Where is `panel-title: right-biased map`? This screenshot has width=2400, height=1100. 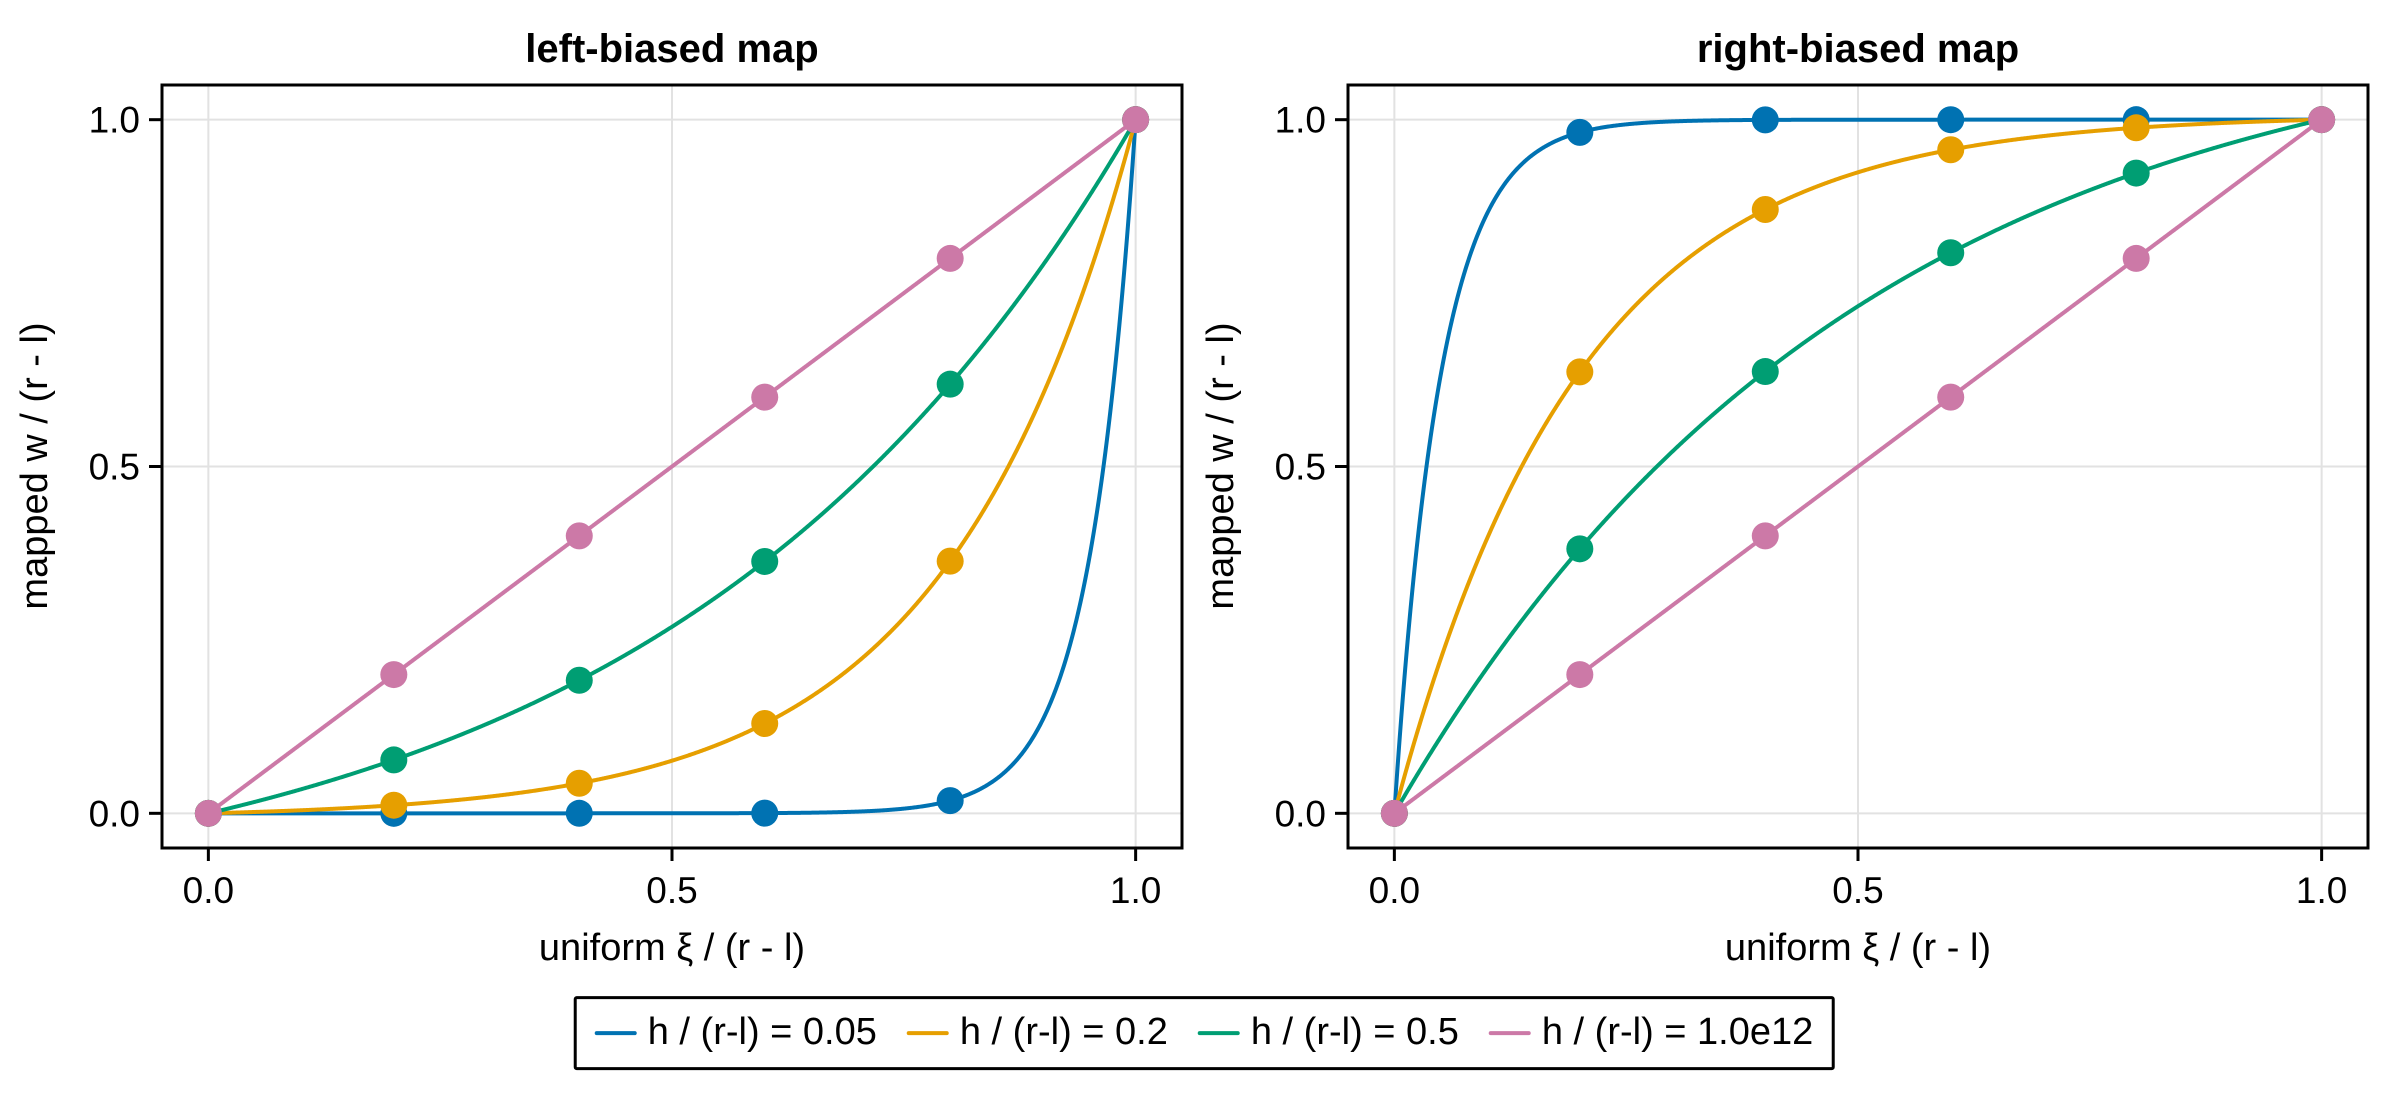 panel-title: right-biased map is located at coordinates (1858, 49).